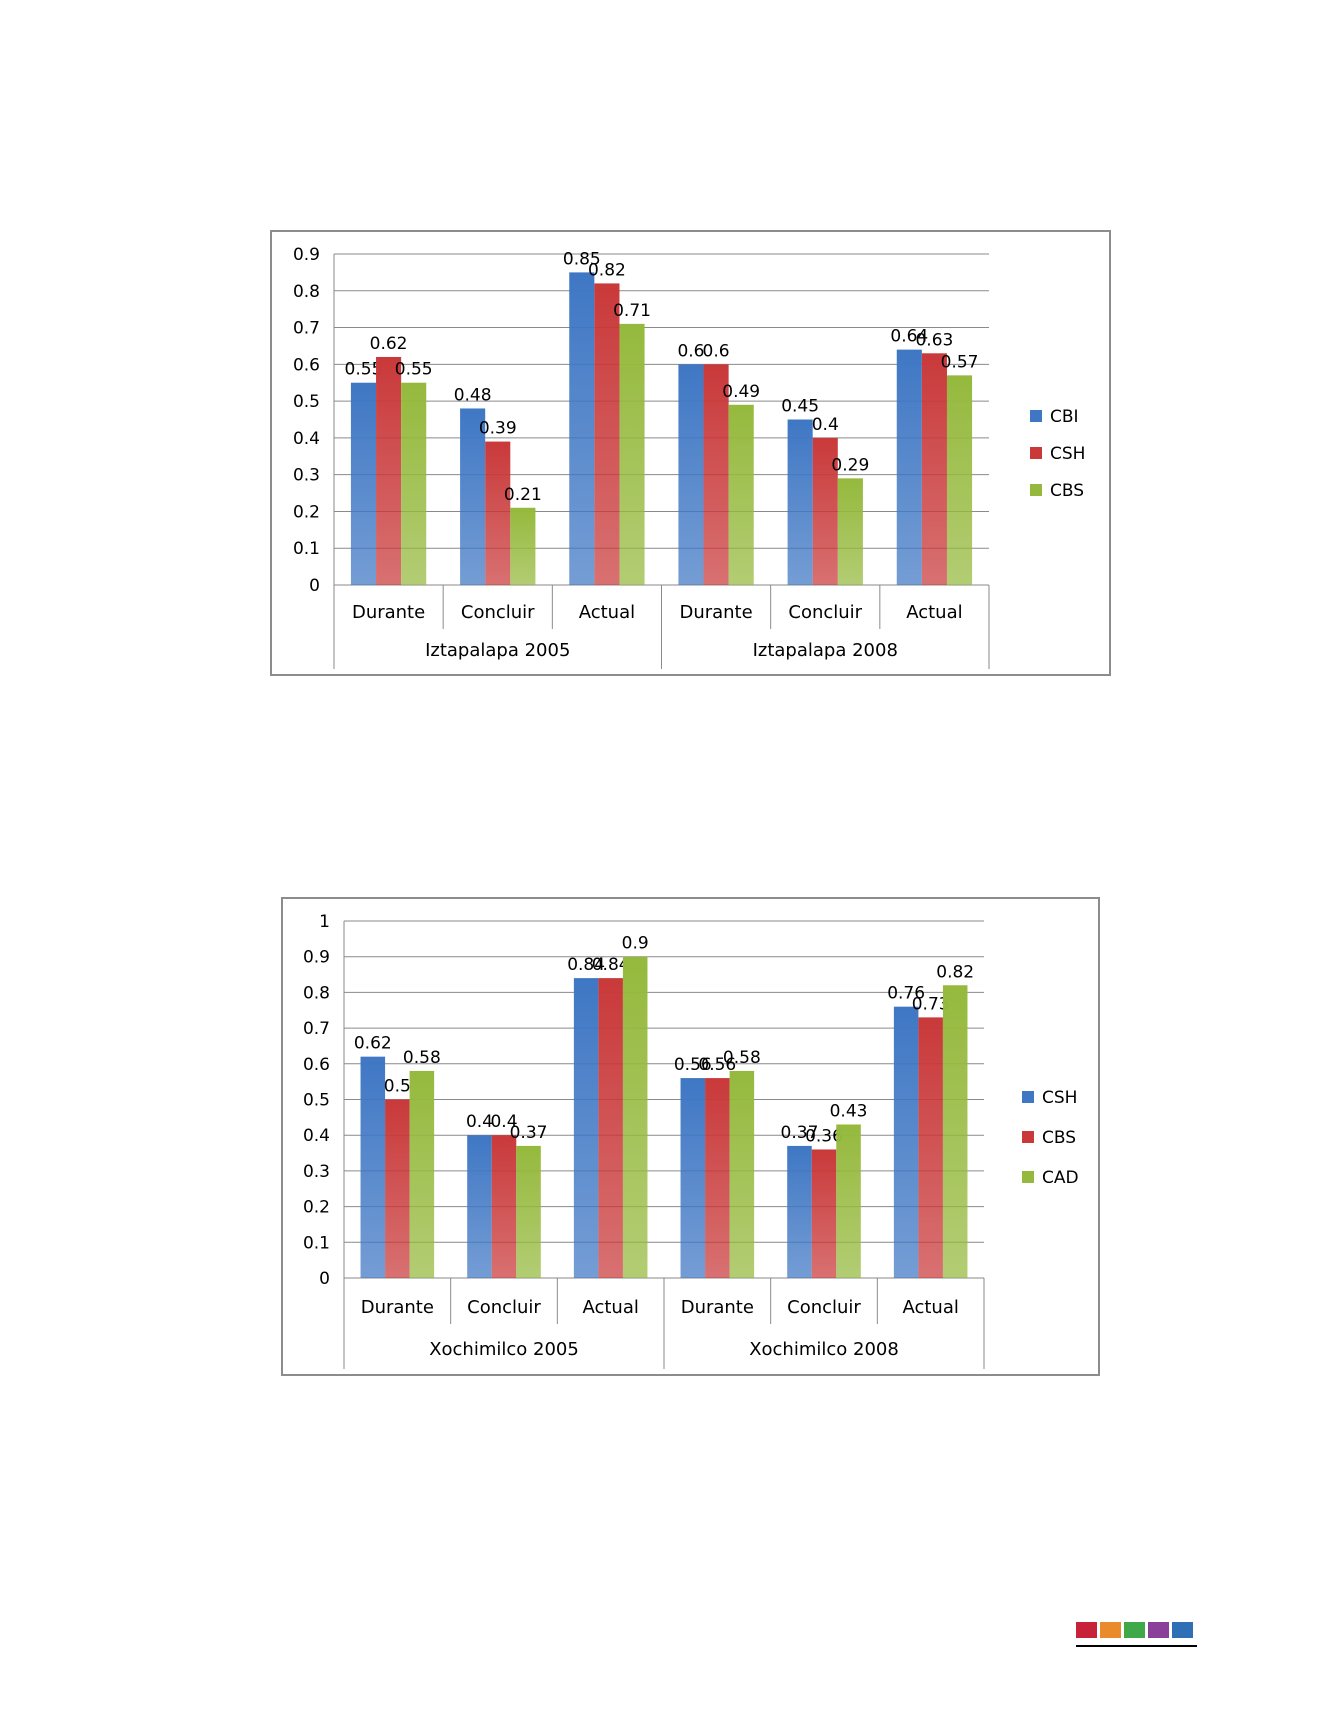  What do you see at coordinates (324, 1279) in the screenshot?
I see `y-tick-label: 0` at bounding box center [324, 1279].